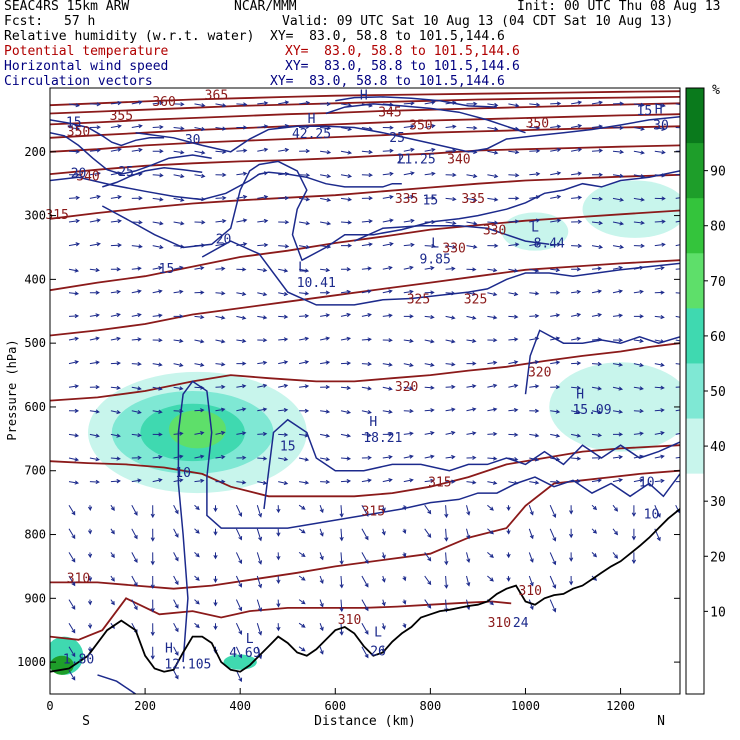 Image resolution: width=740 pixels, height=740 pixels. Describe the element at coordinates (718, 172) in the screenshot. I see `colorbar-tick-label: 90` at that location.